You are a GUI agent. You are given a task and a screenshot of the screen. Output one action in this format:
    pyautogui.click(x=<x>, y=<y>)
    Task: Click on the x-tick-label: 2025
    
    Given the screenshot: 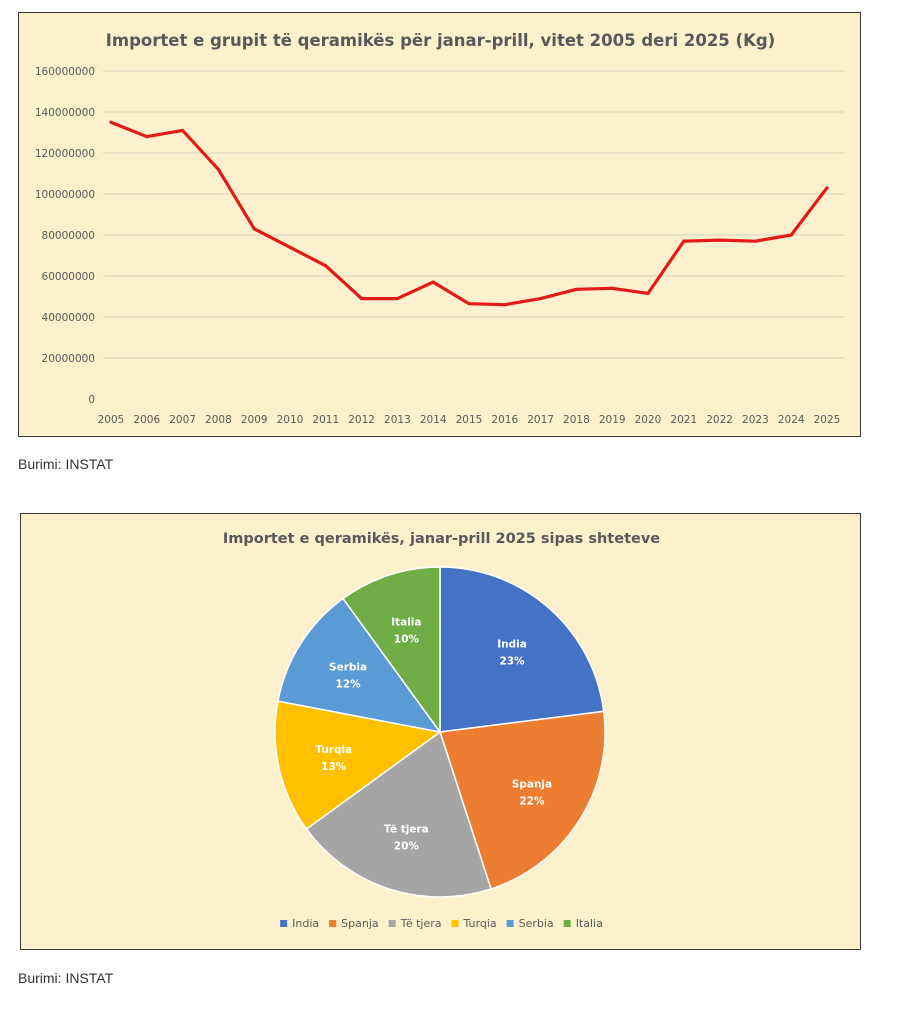 What is the action you would take?
    pyautogui.click(x=827, y=420)
    